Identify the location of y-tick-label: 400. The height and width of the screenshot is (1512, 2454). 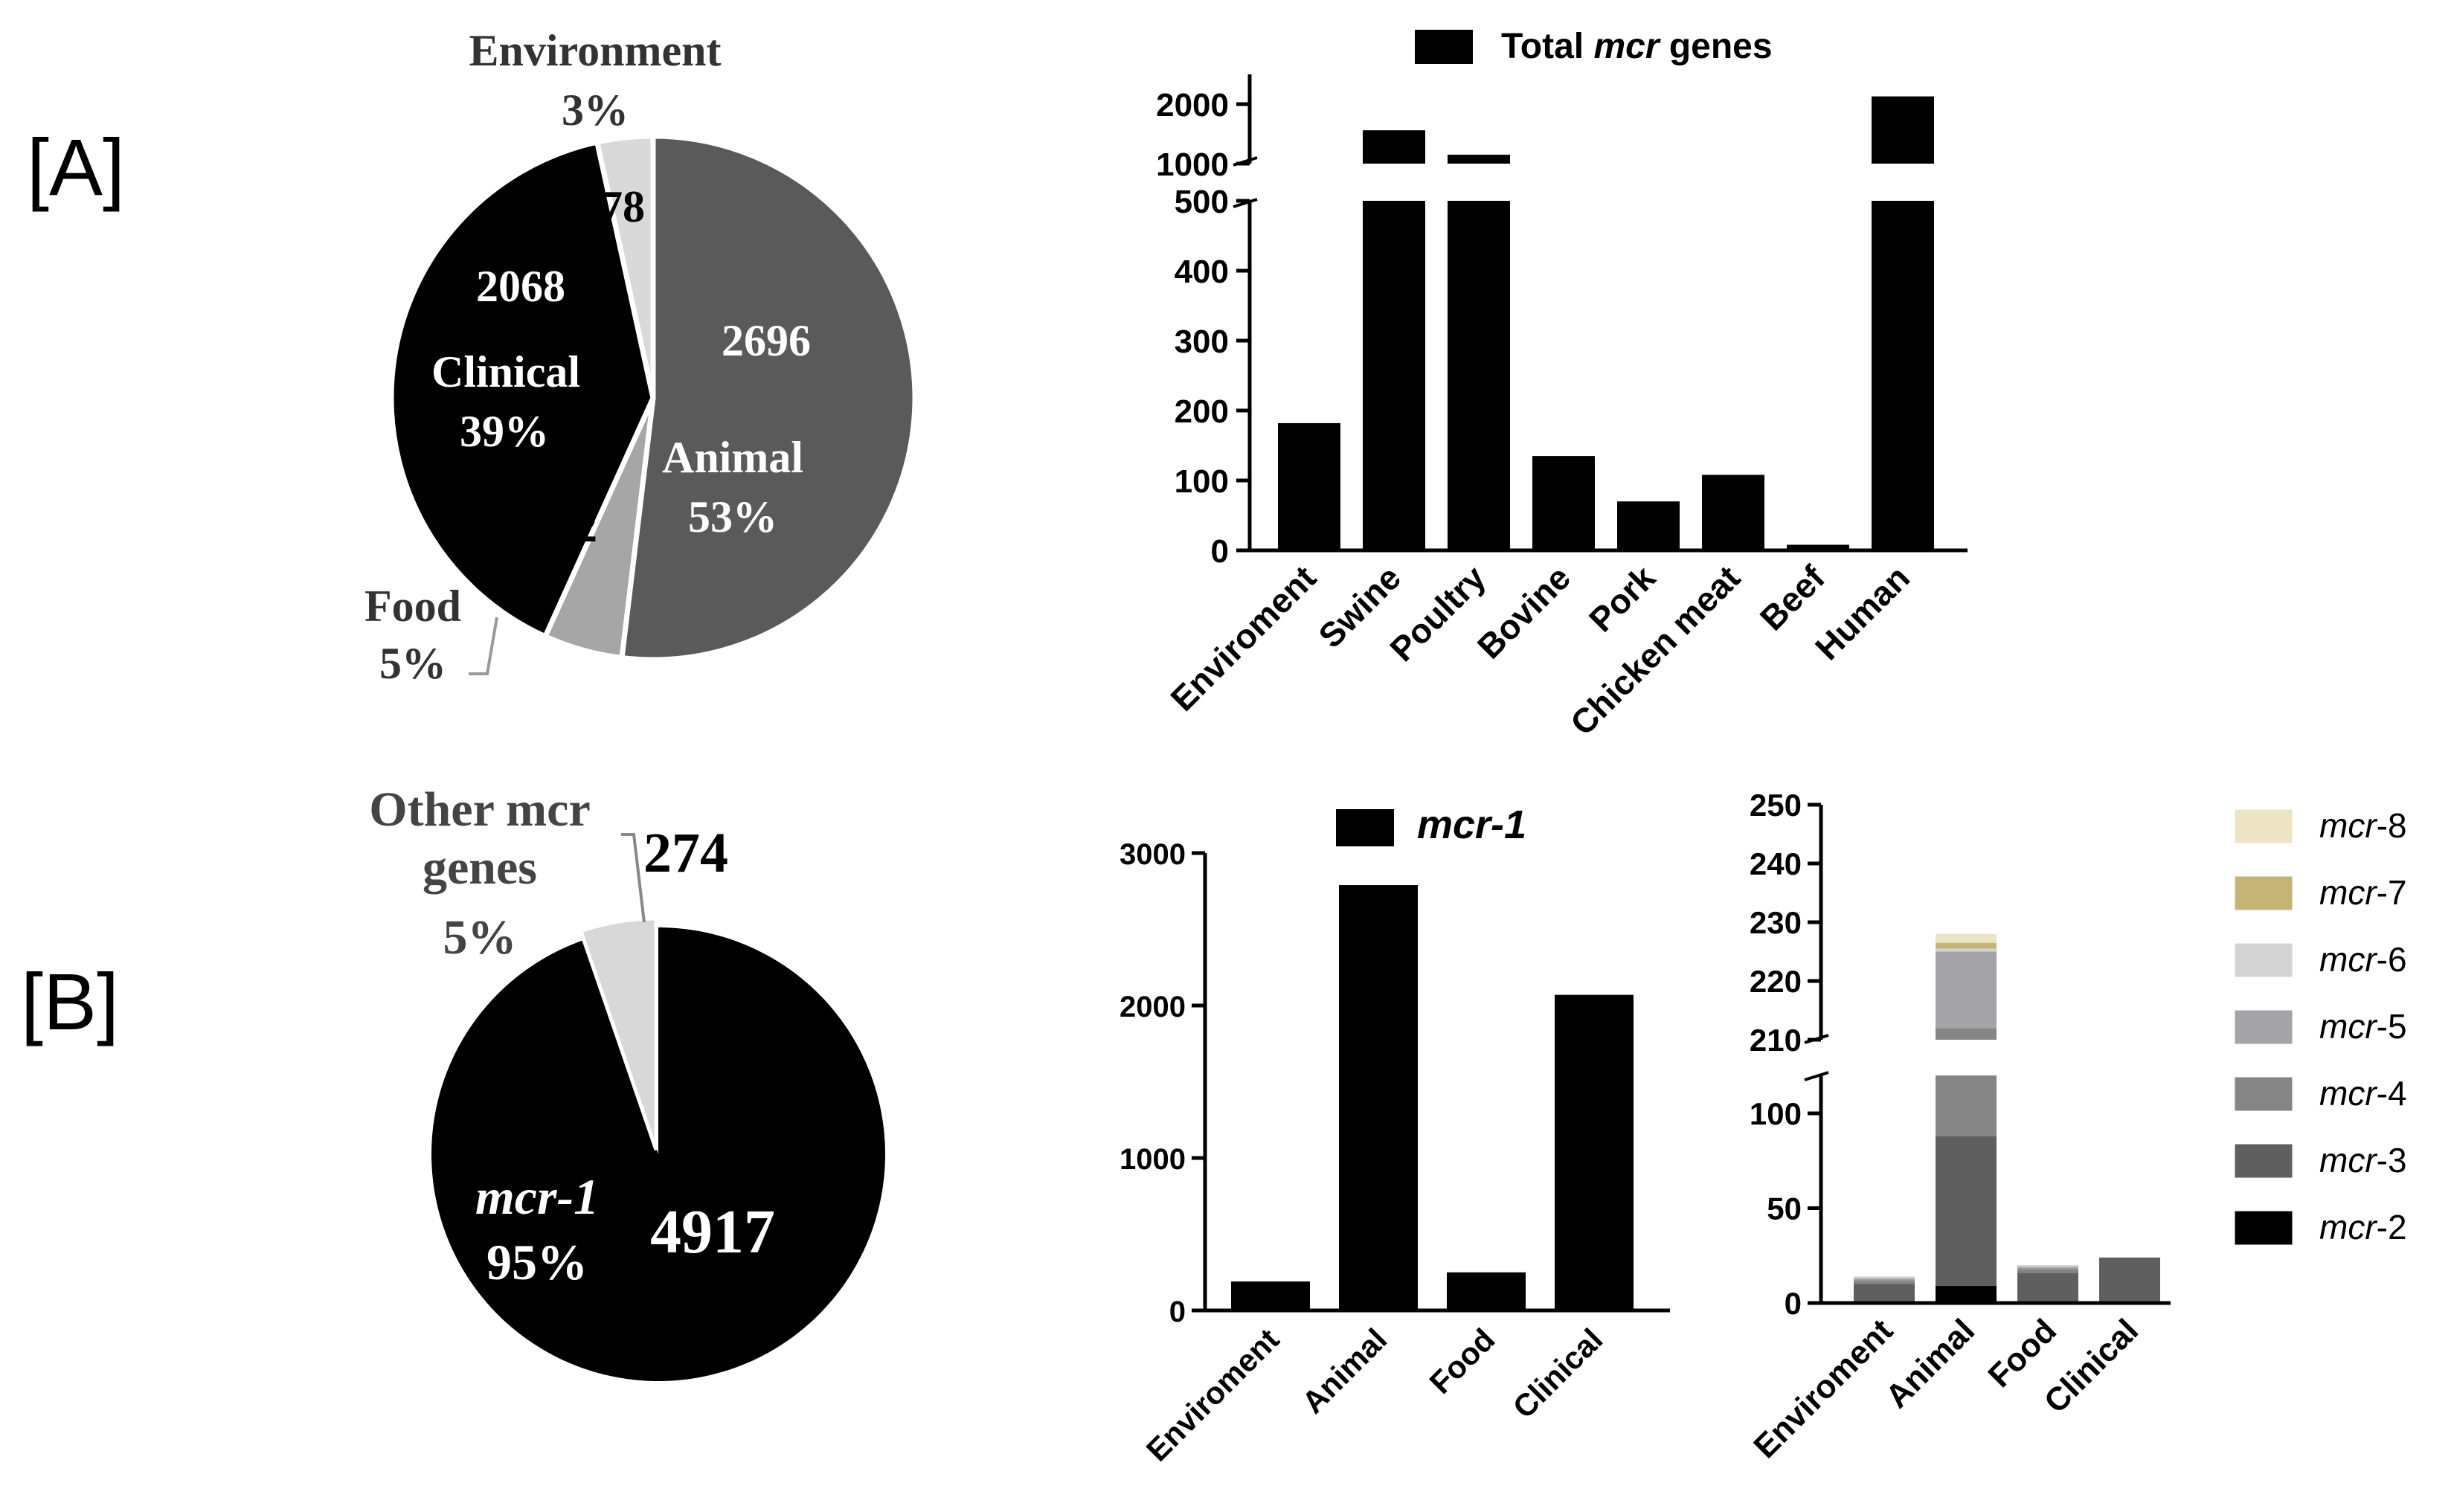
(1202, 272).